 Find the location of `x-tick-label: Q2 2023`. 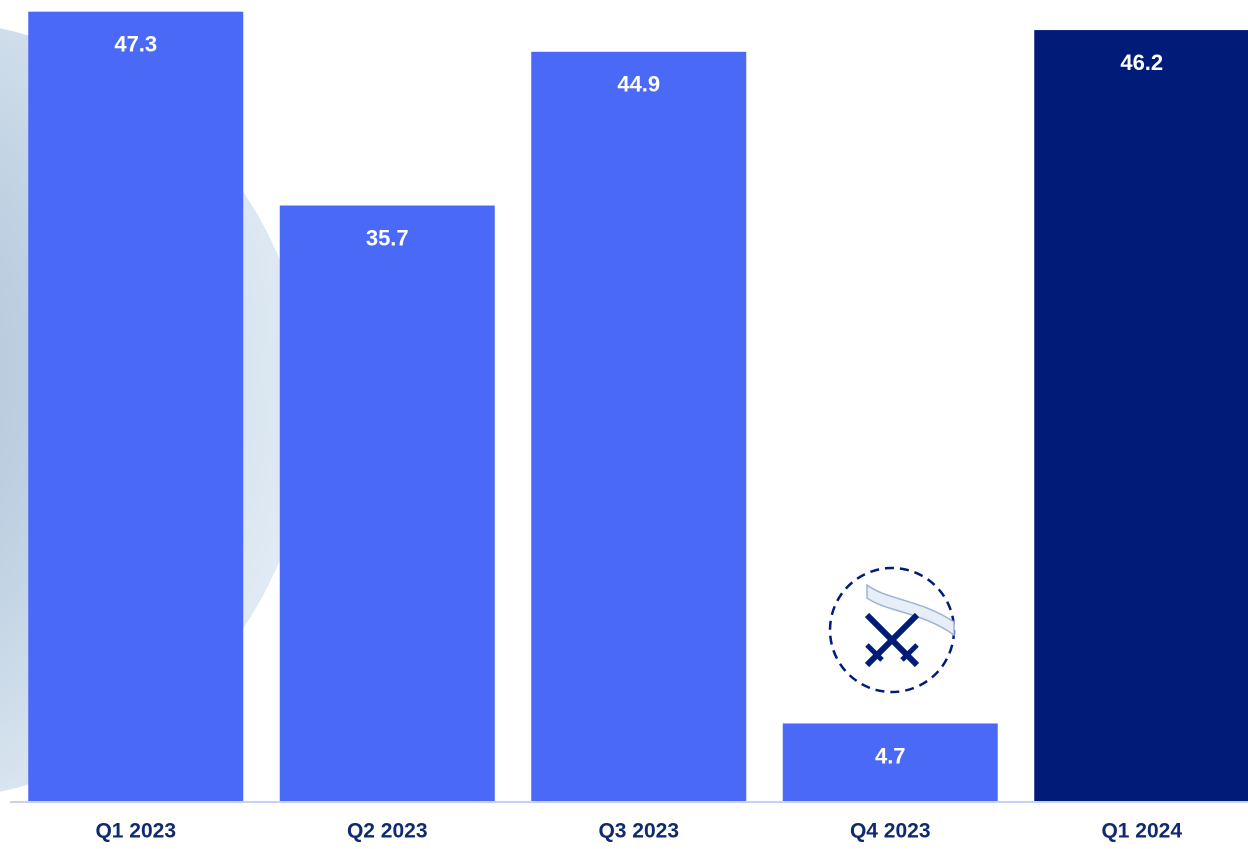

x-tick-label: Q2 2023 is located at coordinates (387, 831).